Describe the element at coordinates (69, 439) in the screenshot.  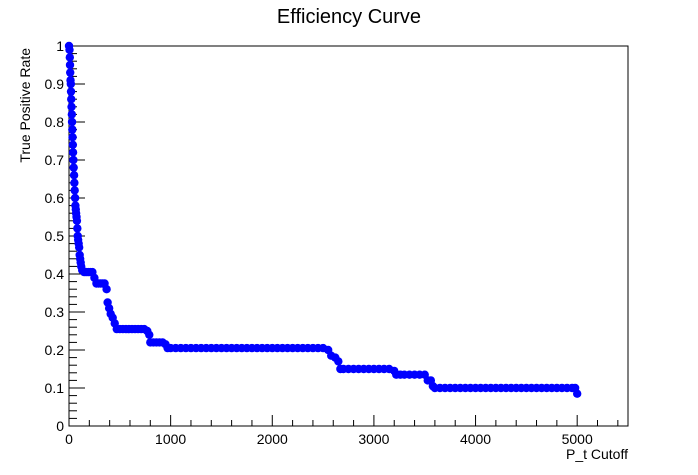
I see `x-tick-label: 0` at that location.